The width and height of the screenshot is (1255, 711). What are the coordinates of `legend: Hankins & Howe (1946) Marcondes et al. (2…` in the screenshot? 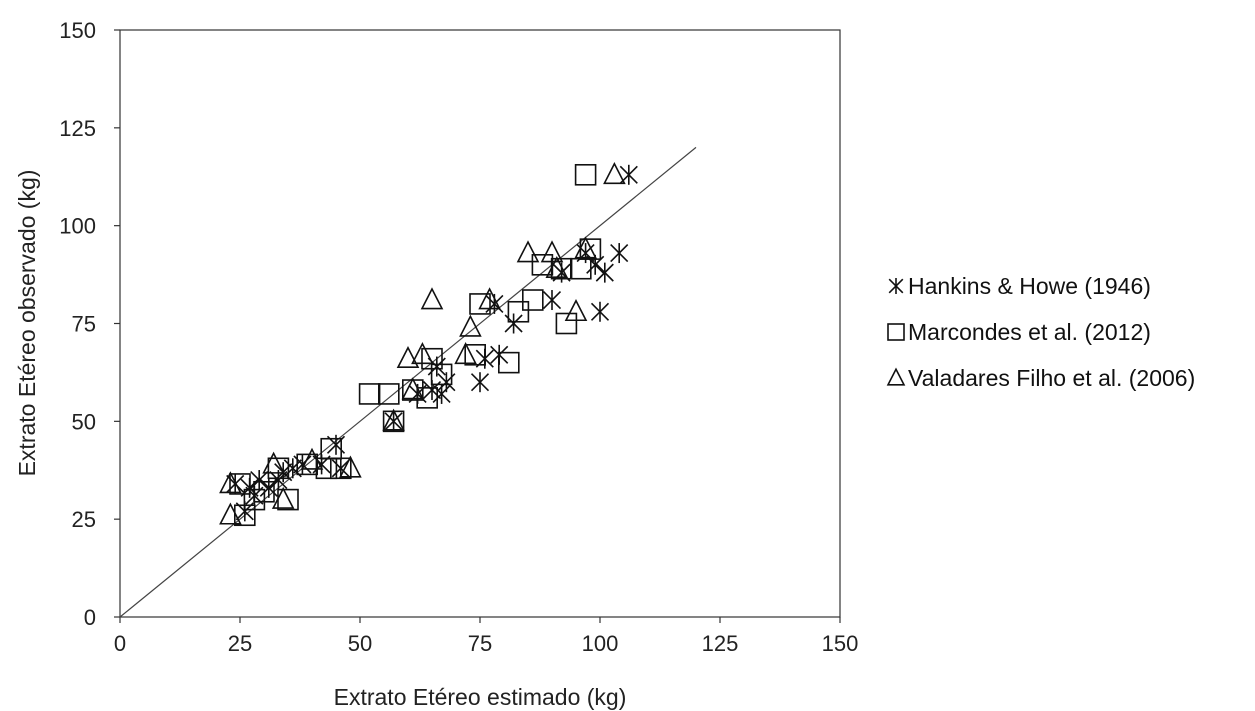 It's located at (1040, 332).